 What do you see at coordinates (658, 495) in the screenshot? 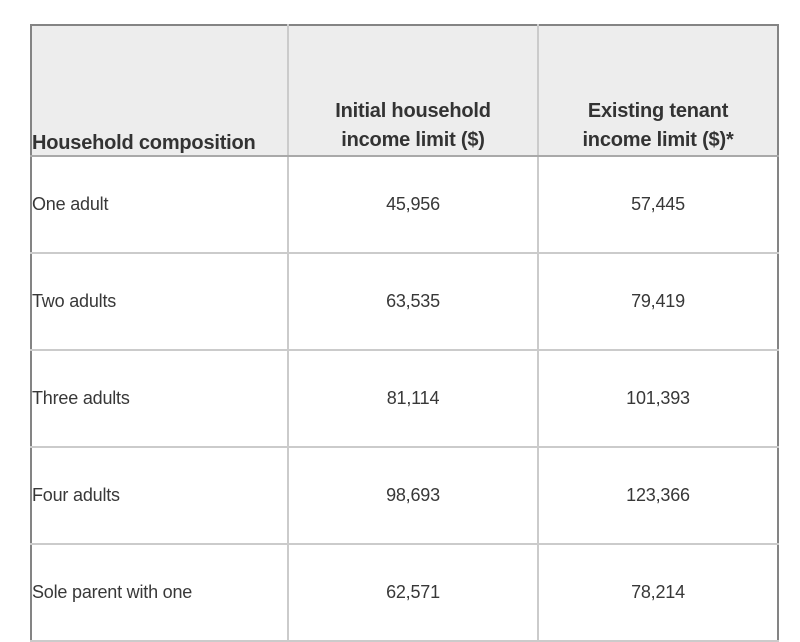
I see `existing-income-cell: 123,366` at bounding box center [658, 495].